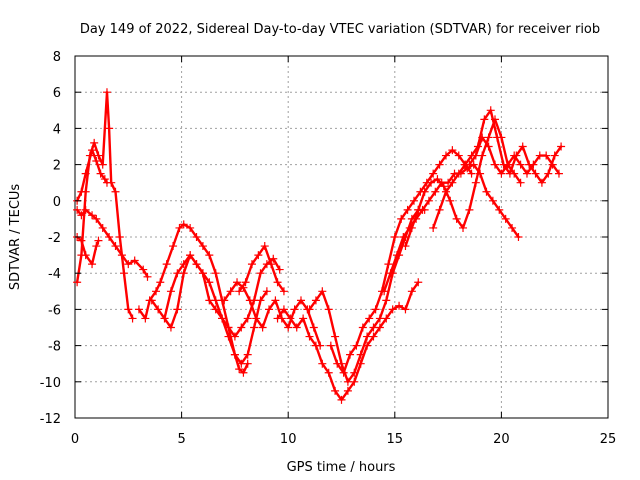  Describe the element at coordinates (501, 439) in the screenshot. I see `x-tick-label: 20` at that location.